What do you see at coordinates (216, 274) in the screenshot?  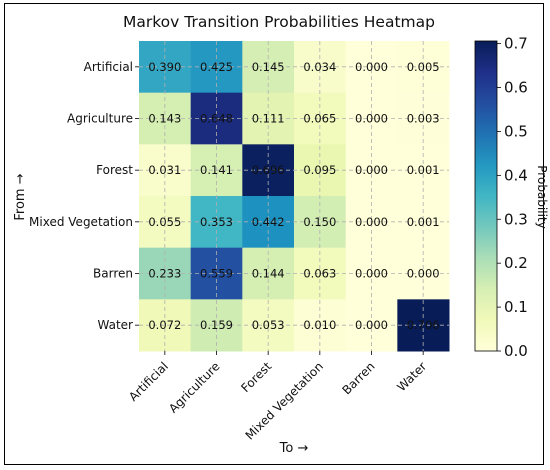 I see `cell-value-label: 0.559` at bounding box center [216, 274].